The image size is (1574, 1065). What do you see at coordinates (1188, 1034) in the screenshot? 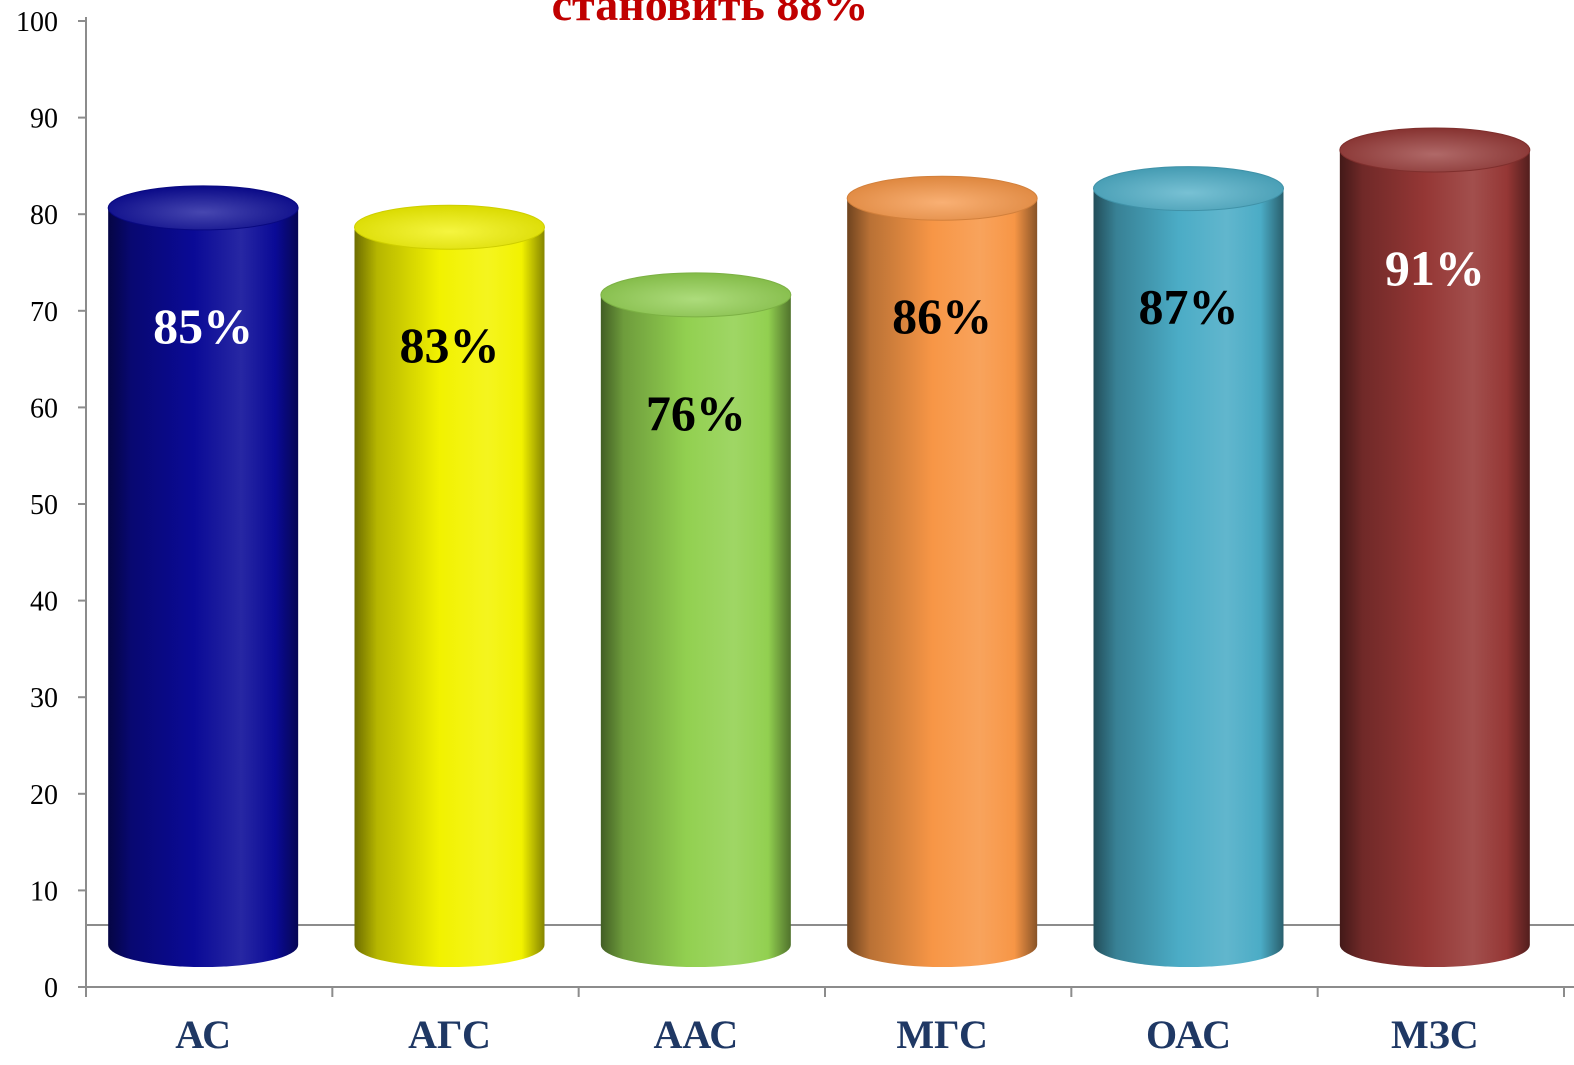
I see `x-tick-label: ОАС` at bounding box center [1188, 1034].